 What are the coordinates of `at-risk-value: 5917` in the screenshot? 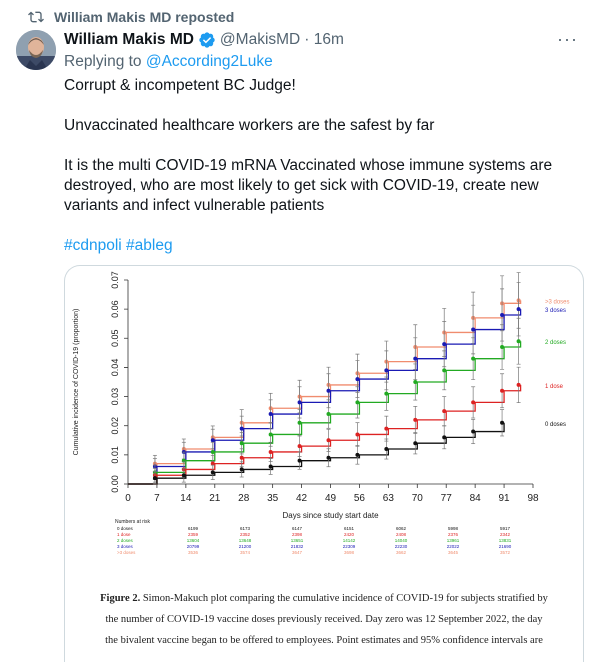 It's located at (505, 528).